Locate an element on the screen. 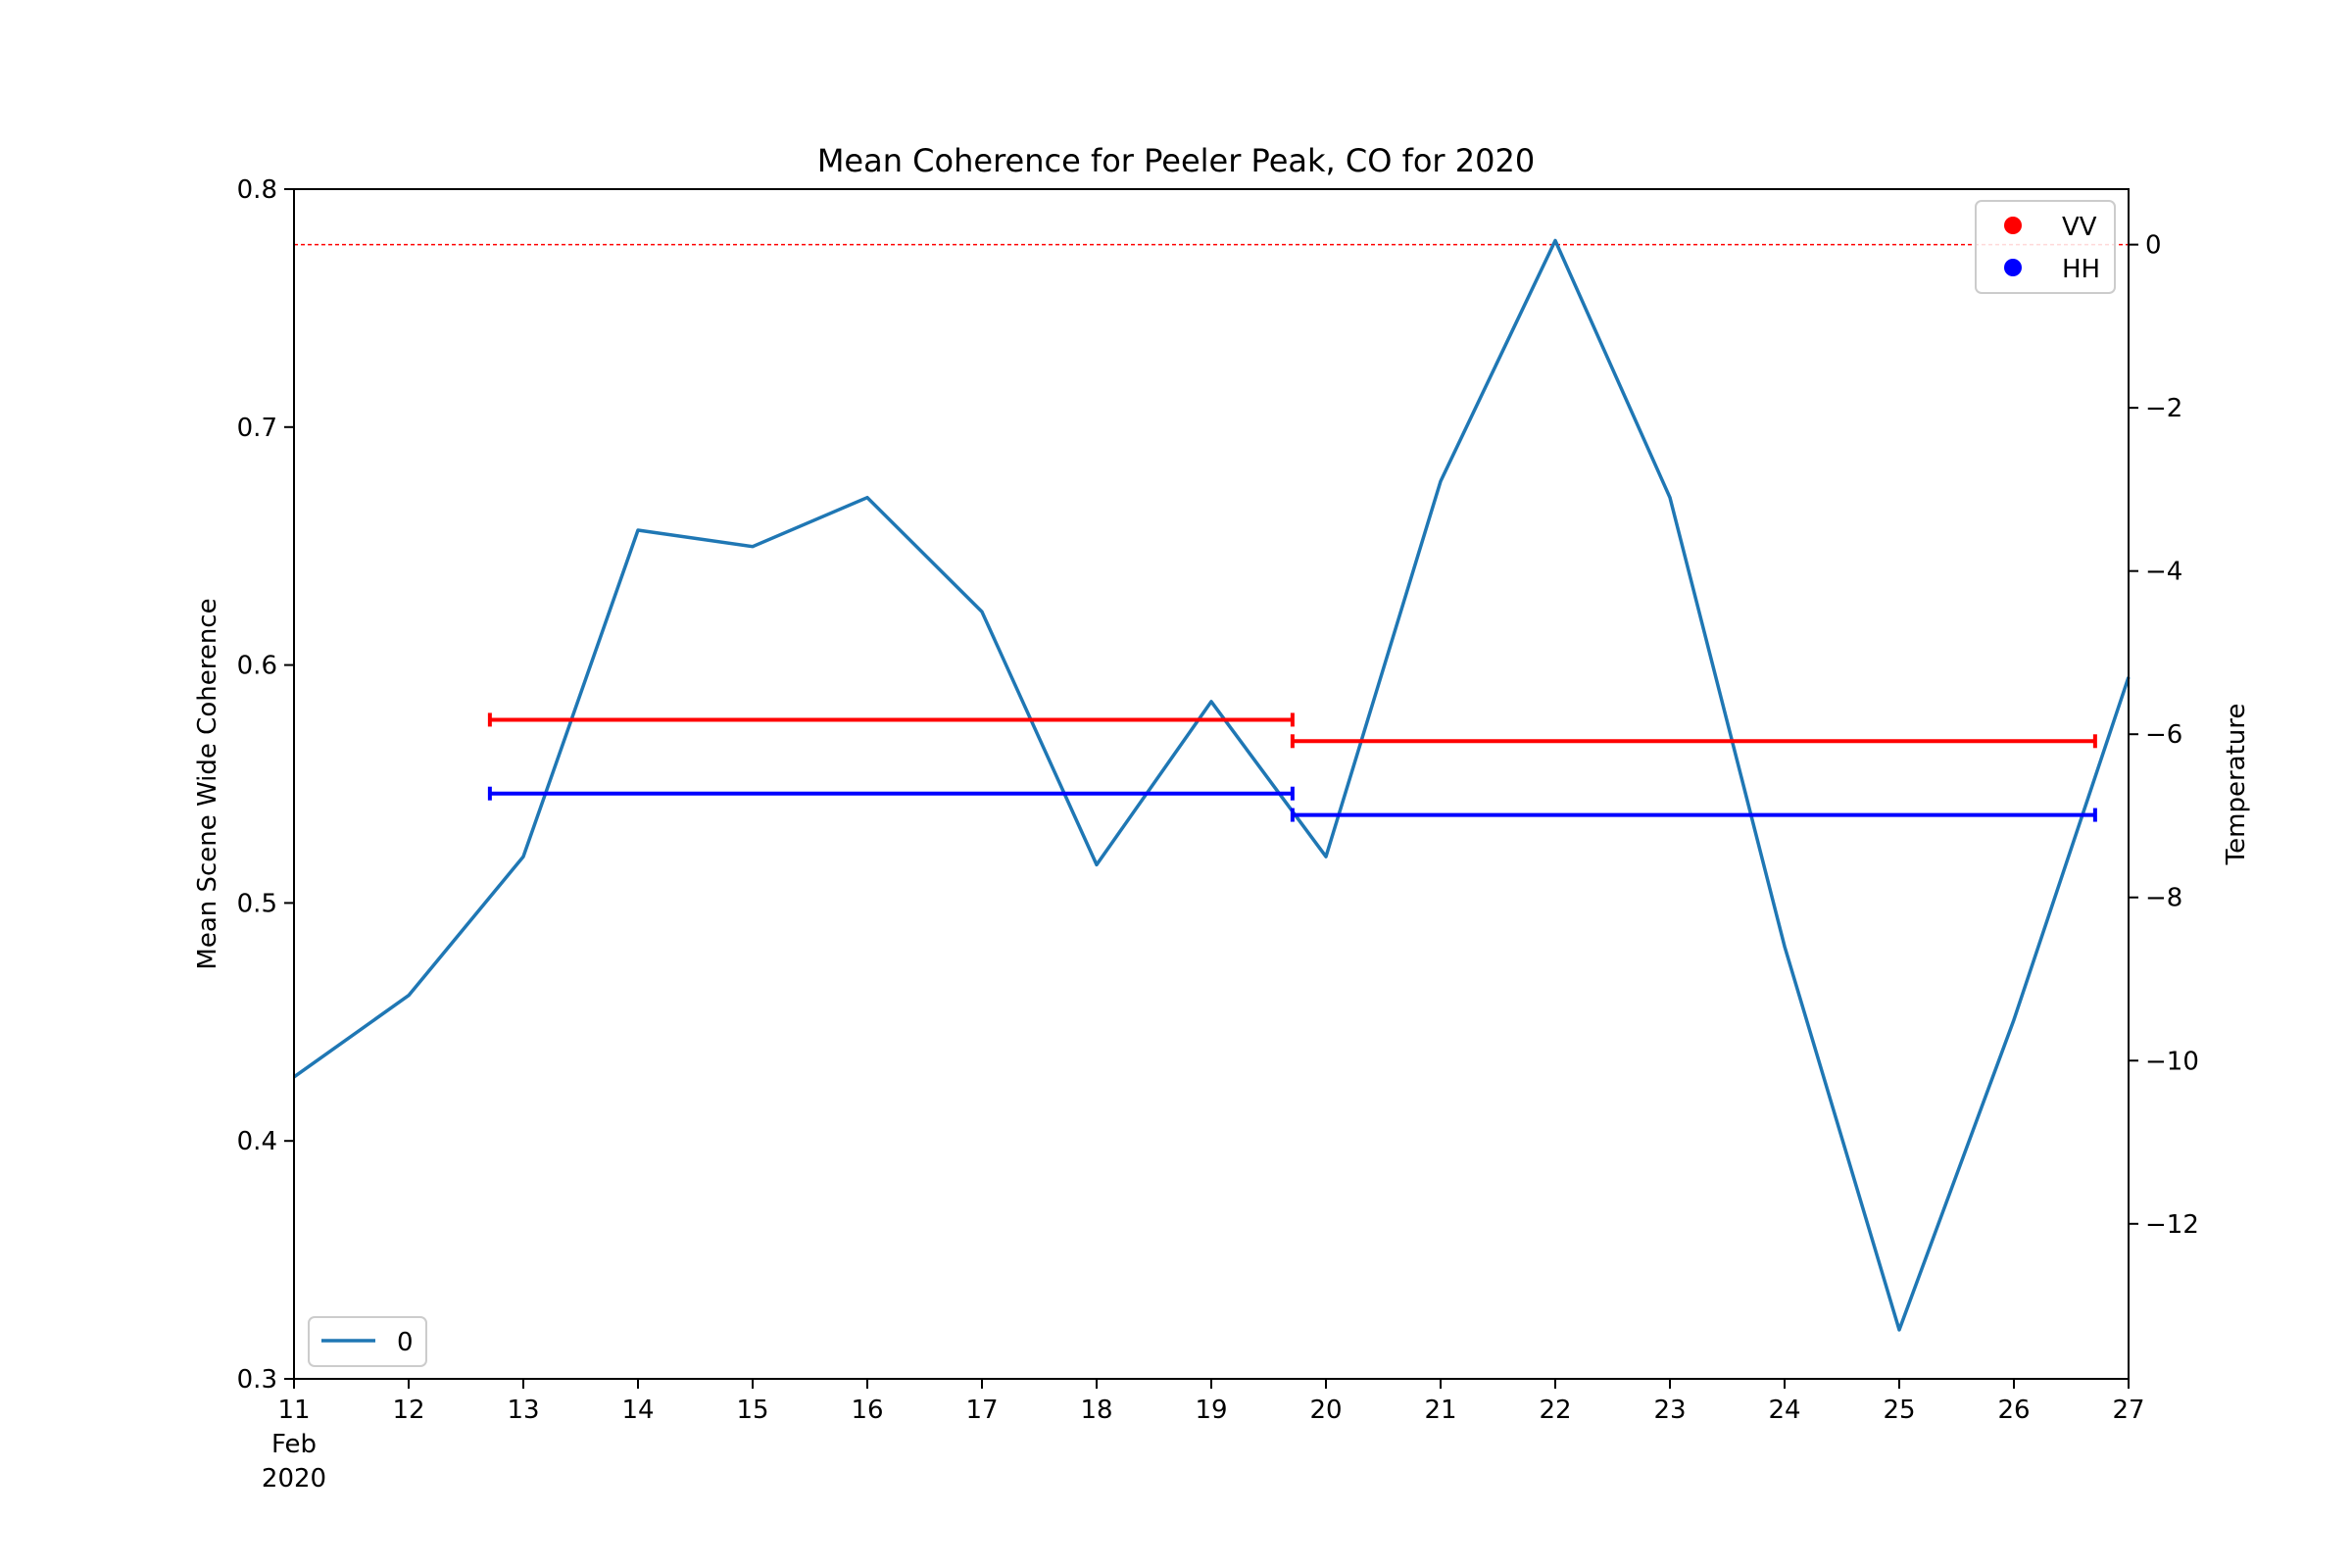 This screenshot has width=2352, height=1568. y-tick-label-left: 0.6 is located at coordinates (257, 666).